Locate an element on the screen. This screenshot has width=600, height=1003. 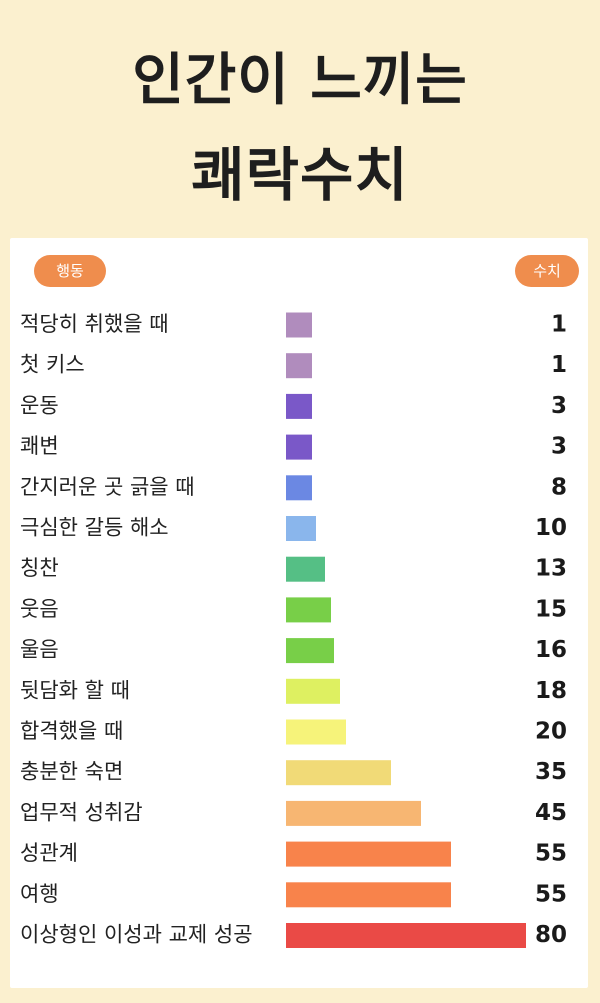
row-label: 적당히 취했을 때 is located at coordinates (94, 324).